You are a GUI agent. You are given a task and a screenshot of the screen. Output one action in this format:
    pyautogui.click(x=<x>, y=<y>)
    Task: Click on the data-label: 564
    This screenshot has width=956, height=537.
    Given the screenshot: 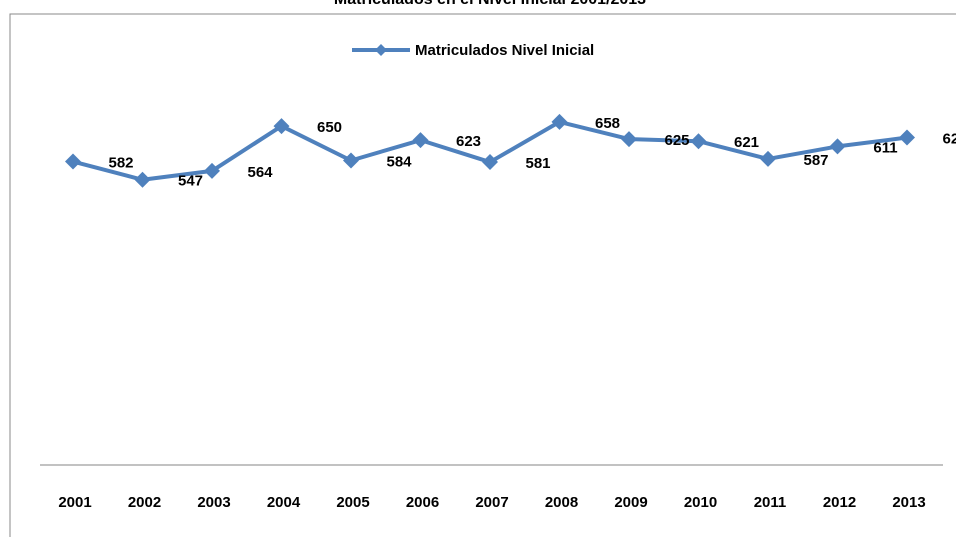 What is the action you would take?
    pyautogui.click(x=260, y=172)
    